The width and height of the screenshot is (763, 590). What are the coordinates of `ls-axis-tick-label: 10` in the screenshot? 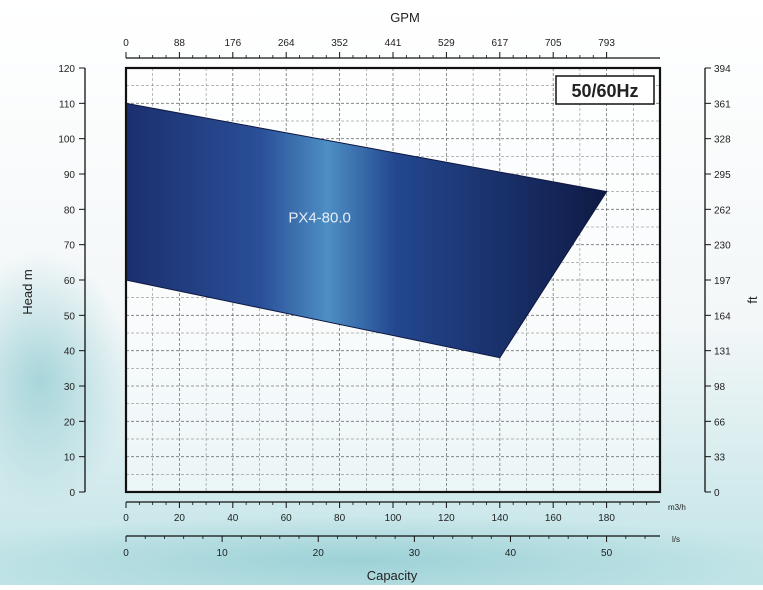 It's located at (223, 553).